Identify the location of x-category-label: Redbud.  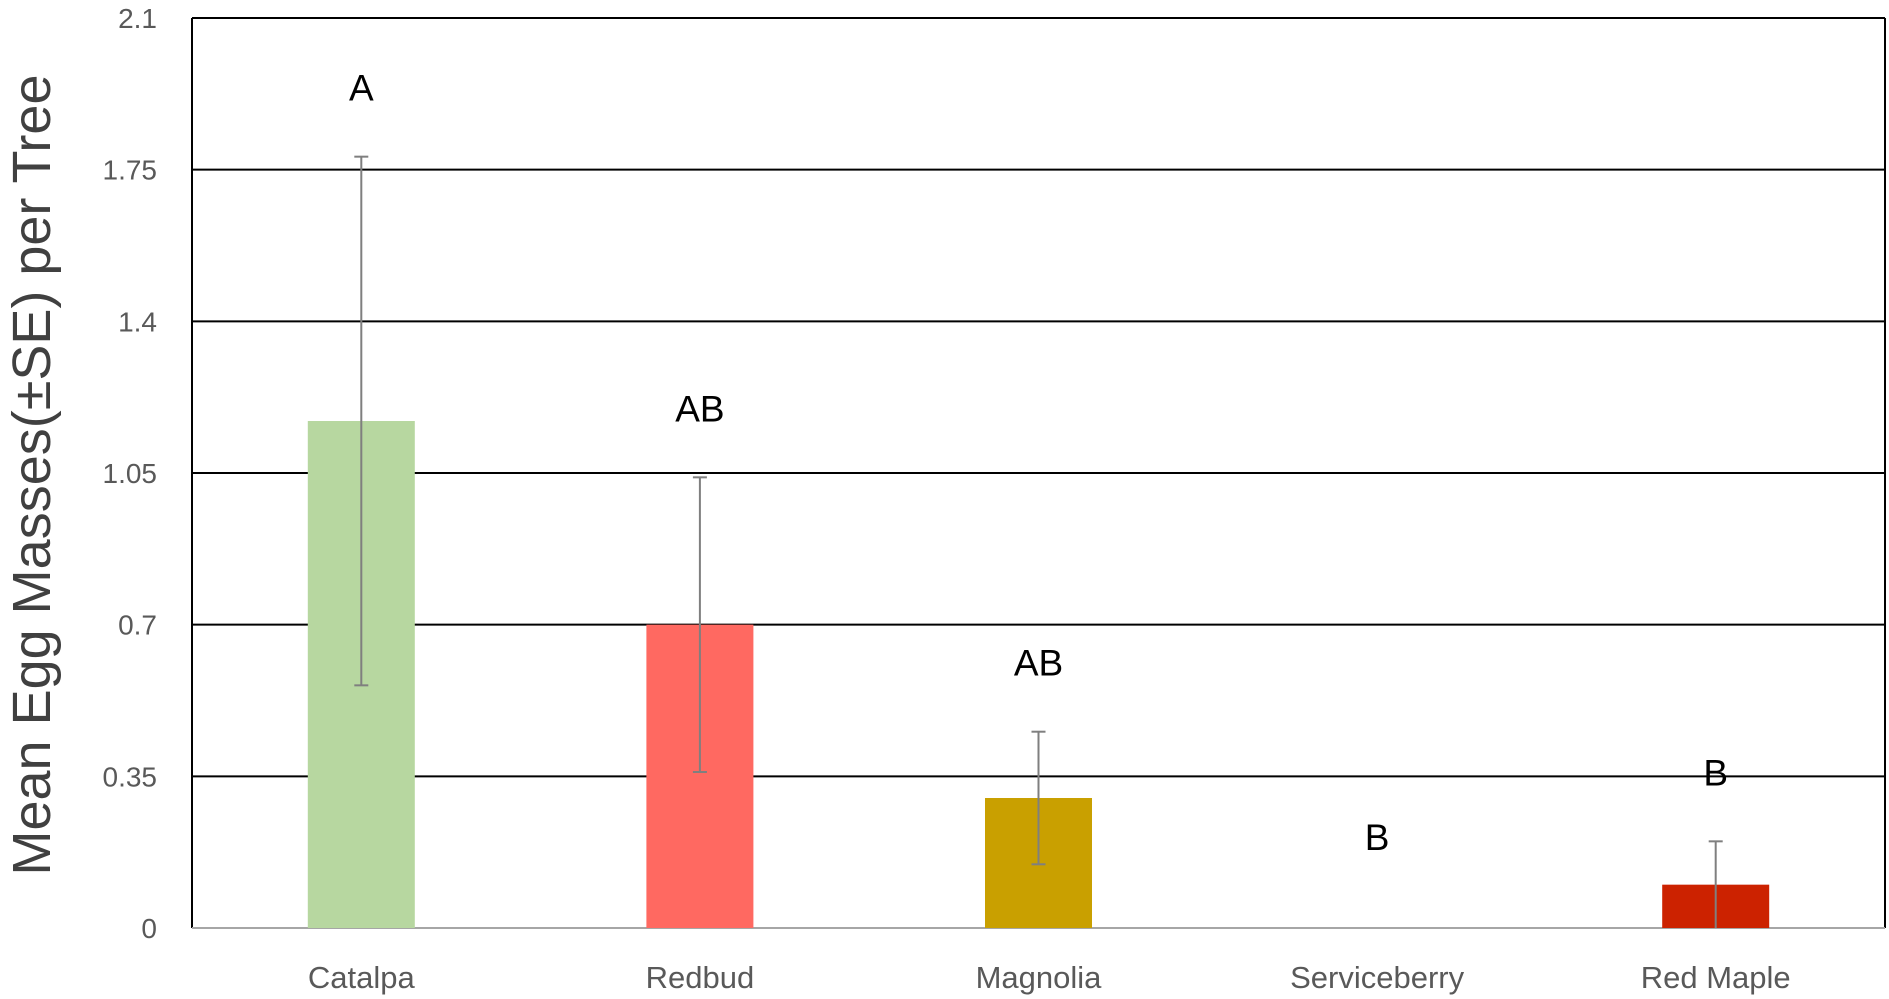
(700, 977).